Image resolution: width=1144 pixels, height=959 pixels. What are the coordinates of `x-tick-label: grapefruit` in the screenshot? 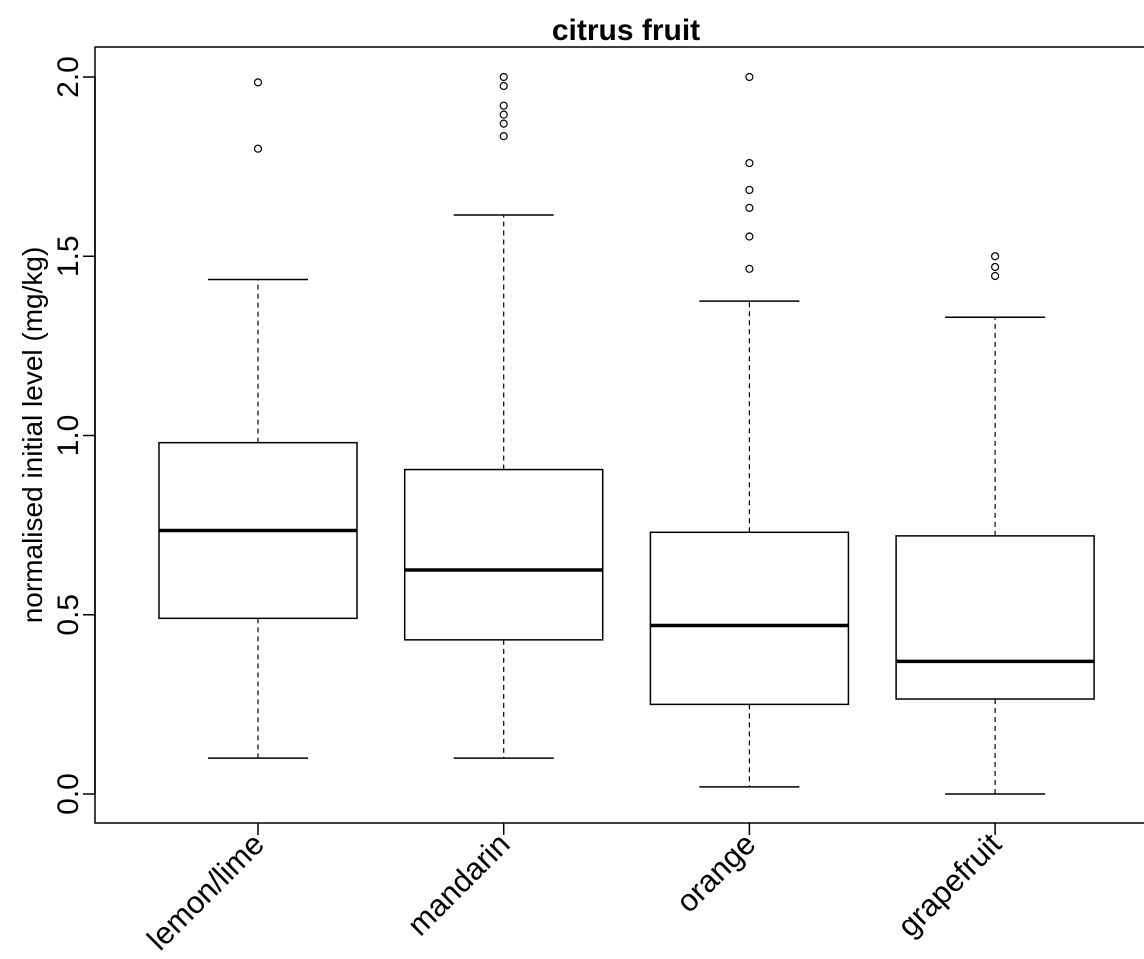 It's located at (950, 885).